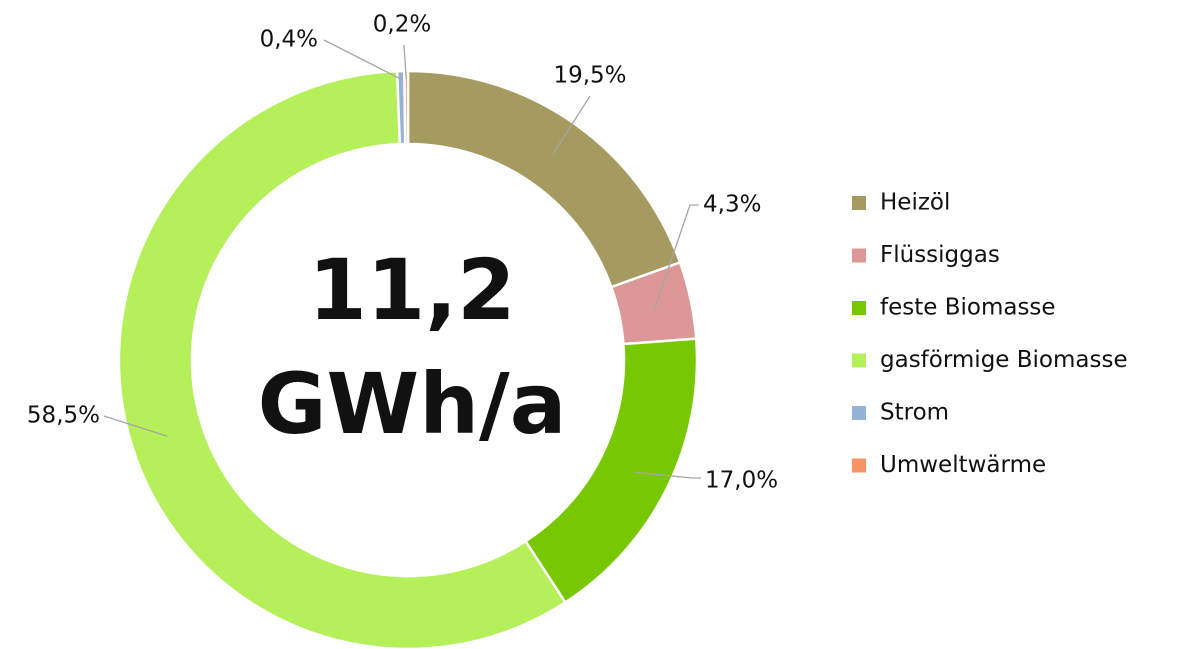 Image resolution: width=1180 pixels, height=649 pixels. What do you see at coordinates (914, 413) in the screenshot?
I see `legend-label: Strom` at bounding box center [914, 413].